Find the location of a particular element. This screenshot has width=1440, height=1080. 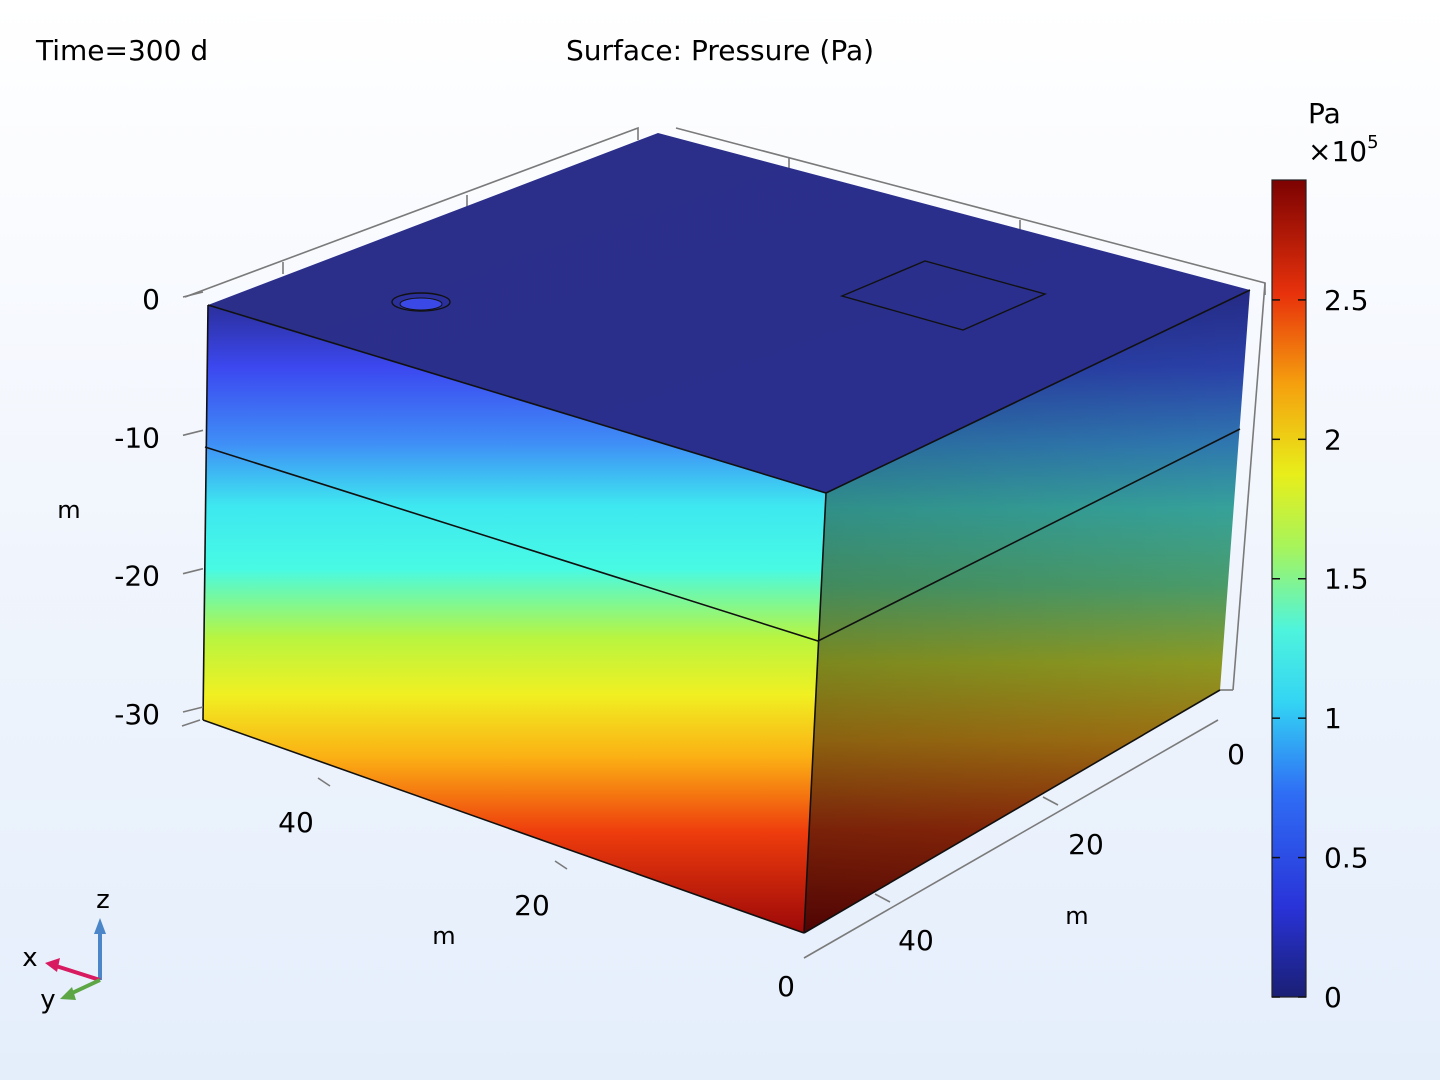

colorbar-gradient is located at coordinates (1289, 588).